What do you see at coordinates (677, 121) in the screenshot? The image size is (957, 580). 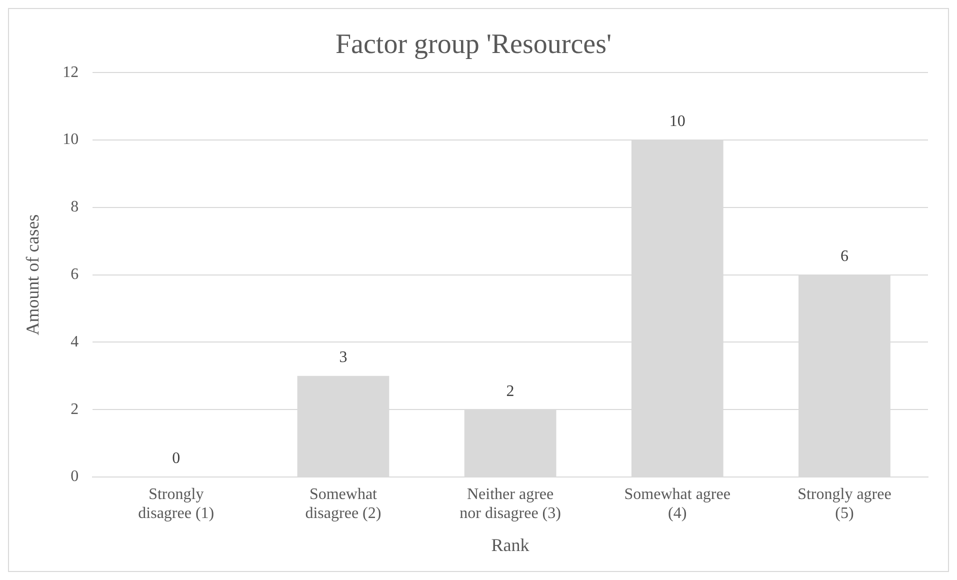 I see `data-label: 10` at bounding box center [677, 121].